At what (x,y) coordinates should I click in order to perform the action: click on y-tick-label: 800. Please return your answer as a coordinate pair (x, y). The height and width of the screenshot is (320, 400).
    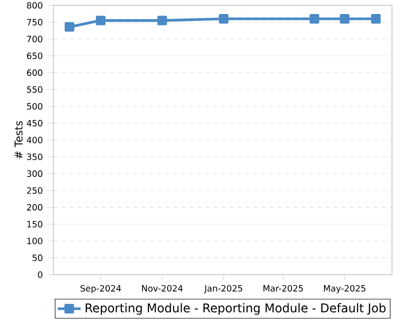
    Looking at the image, I should click on (34, 5).